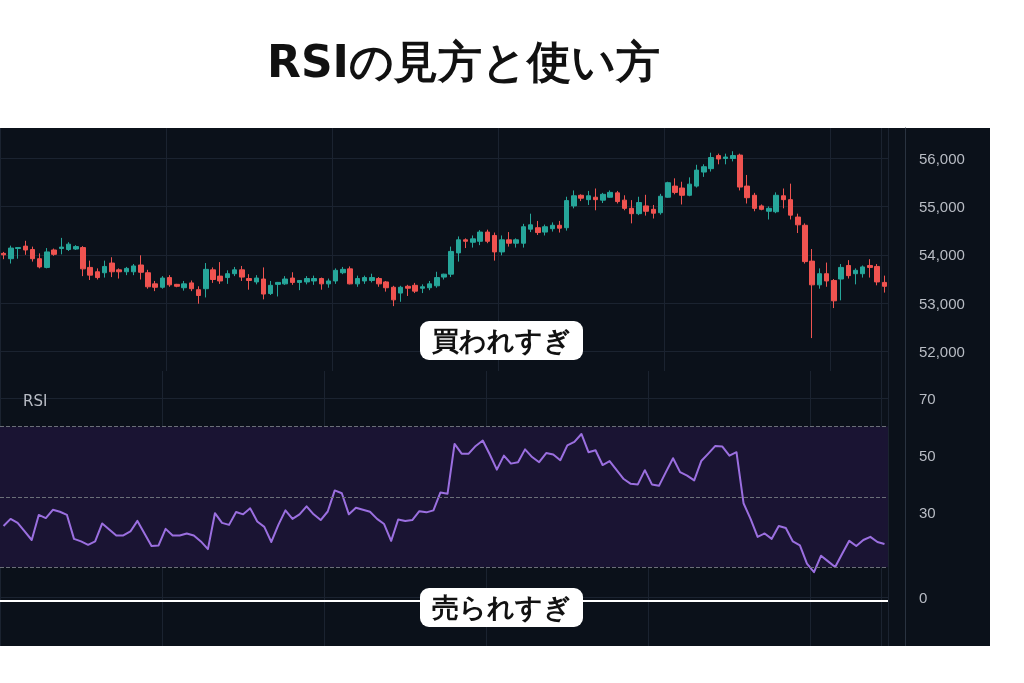  I want to click on y-tick-label: 54,000, so click(942, 255).